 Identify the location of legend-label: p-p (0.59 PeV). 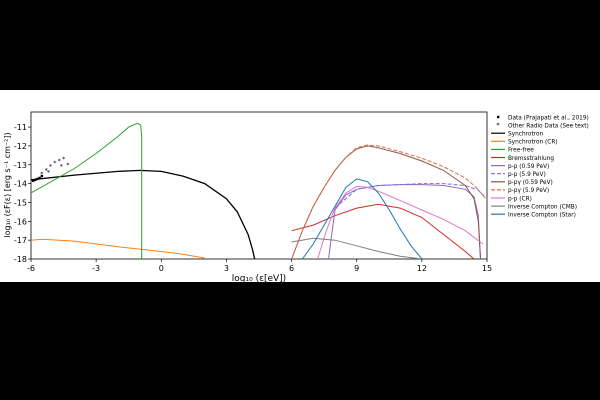
(528, 167).